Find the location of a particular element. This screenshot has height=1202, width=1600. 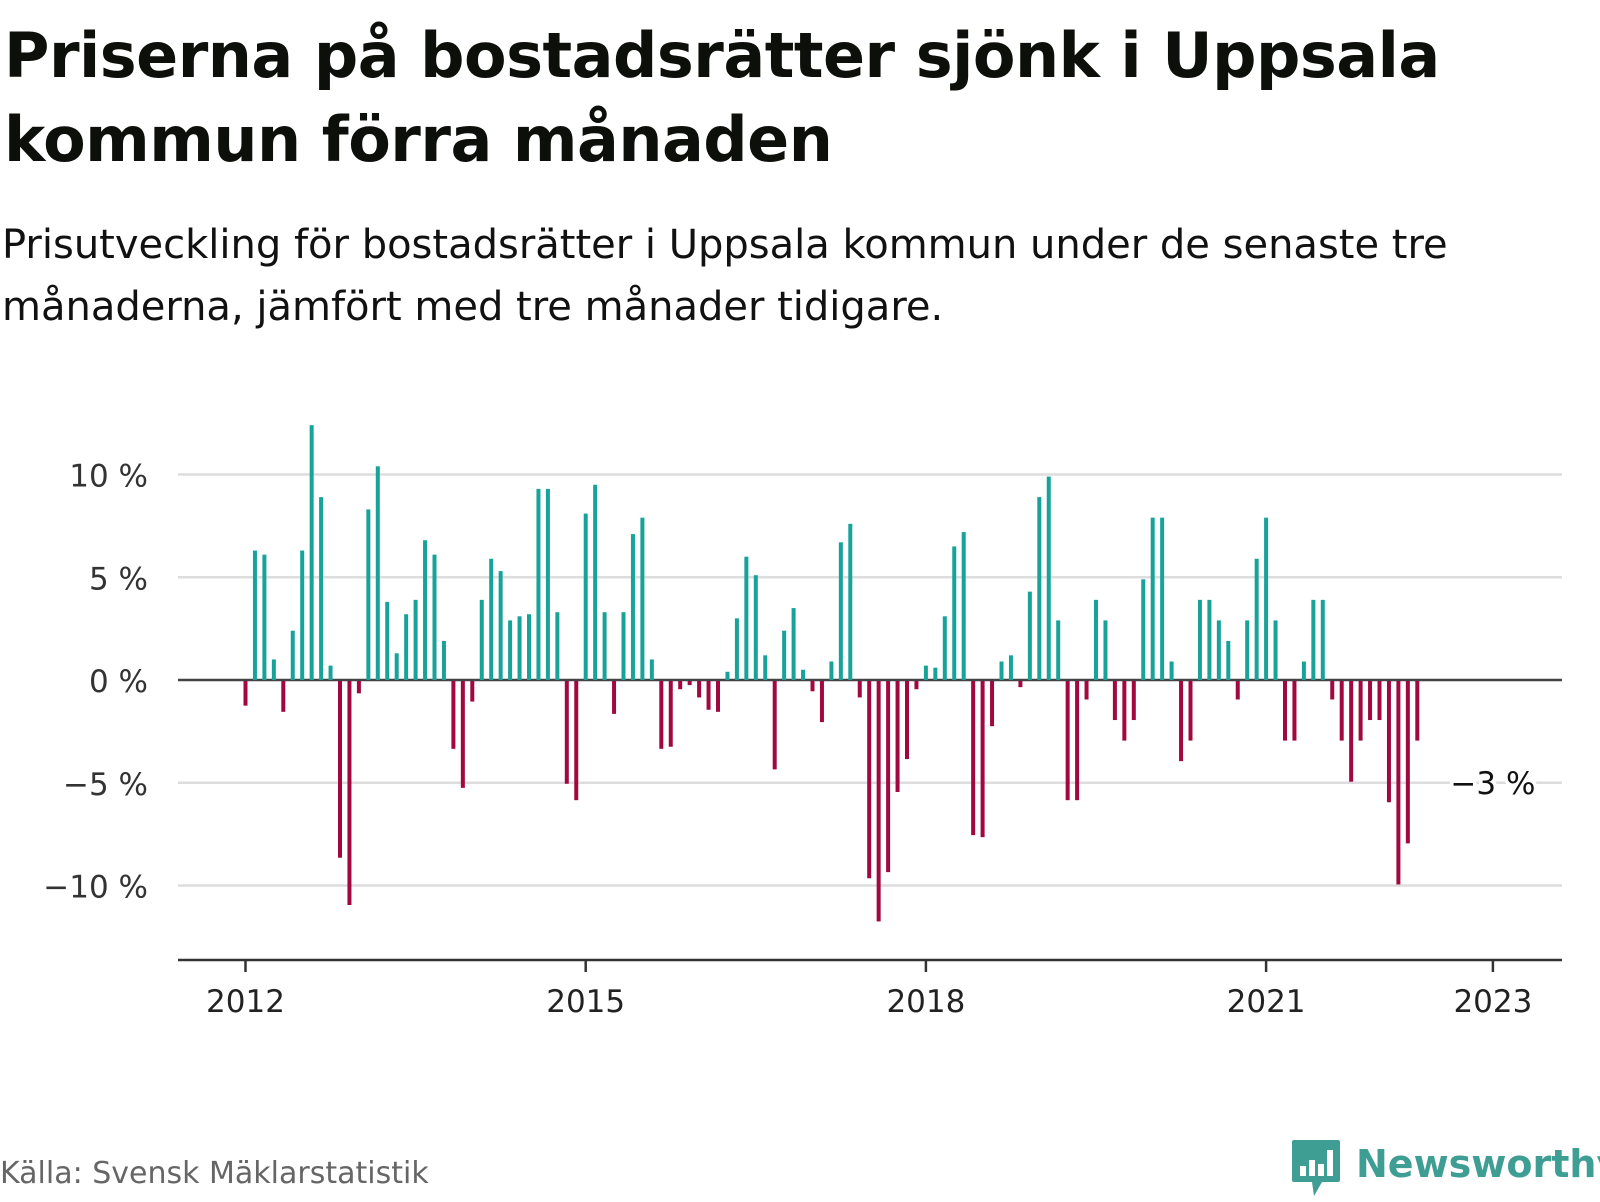

x-axis-ticks: 2012 2015 2018 2021 2023 is located at coordinates (869, 990).